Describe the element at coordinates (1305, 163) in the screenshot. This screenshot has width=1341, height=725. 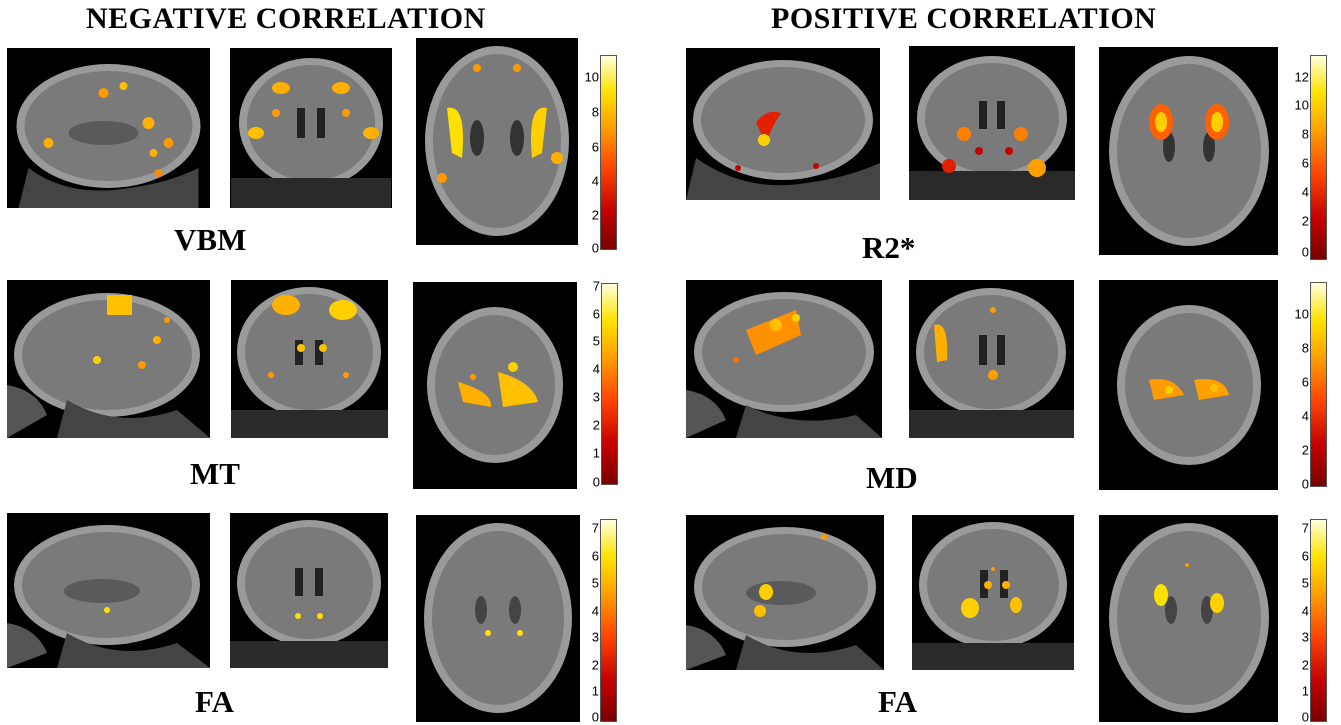
I see `r2-tick: 6` at that location.